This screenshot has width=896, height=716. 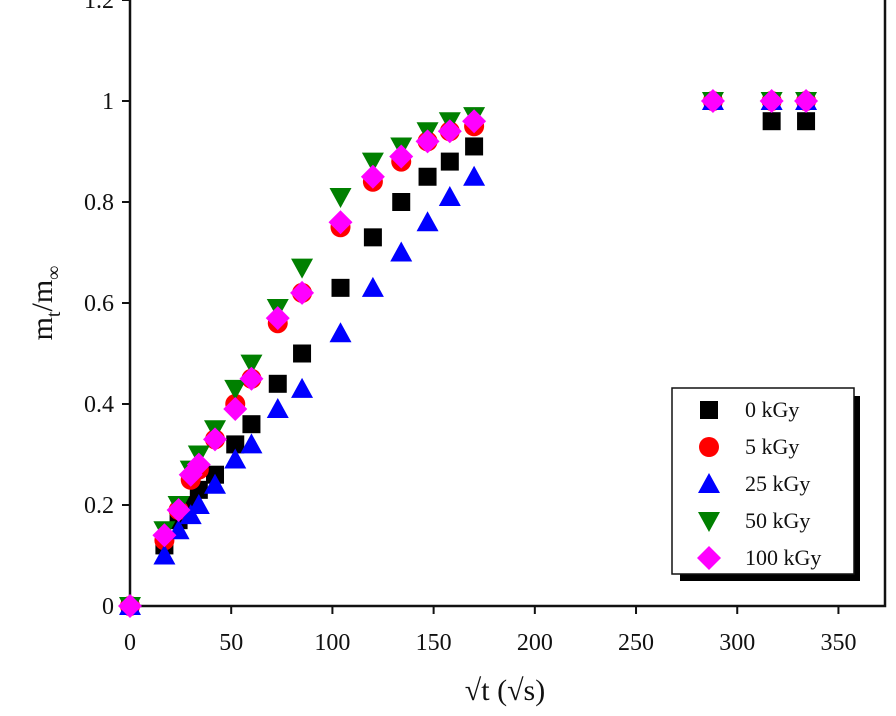 I want to click on y-tick-label: 0, so click(x=108, y=607).